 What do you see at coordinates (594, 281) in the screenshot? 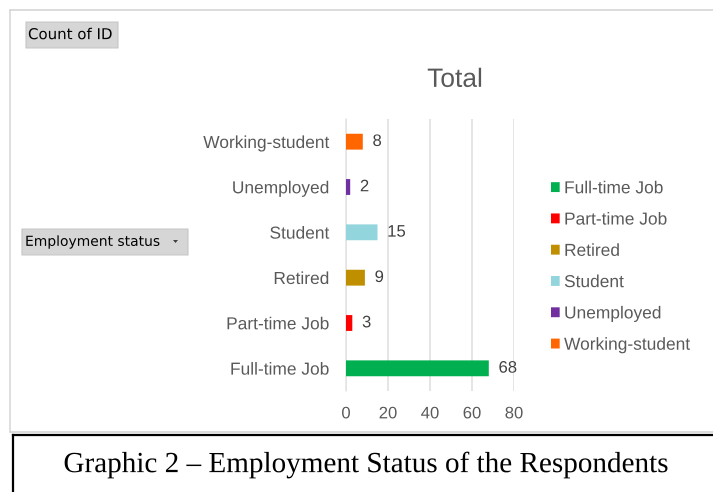
I see `legend-label: Student` at bounding box center [594, 281].